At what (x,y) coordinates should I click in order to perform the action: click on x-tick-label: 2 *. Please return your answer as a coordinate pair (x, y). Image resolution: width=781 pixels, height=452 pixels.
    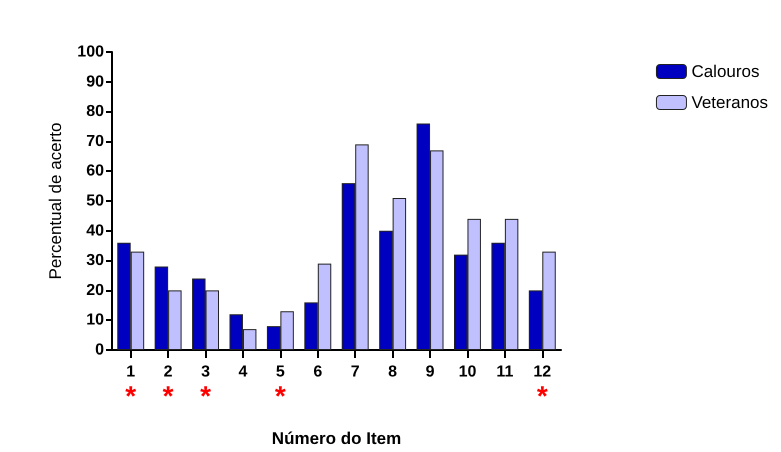
    Looking at the image, I should click on (168, 388).